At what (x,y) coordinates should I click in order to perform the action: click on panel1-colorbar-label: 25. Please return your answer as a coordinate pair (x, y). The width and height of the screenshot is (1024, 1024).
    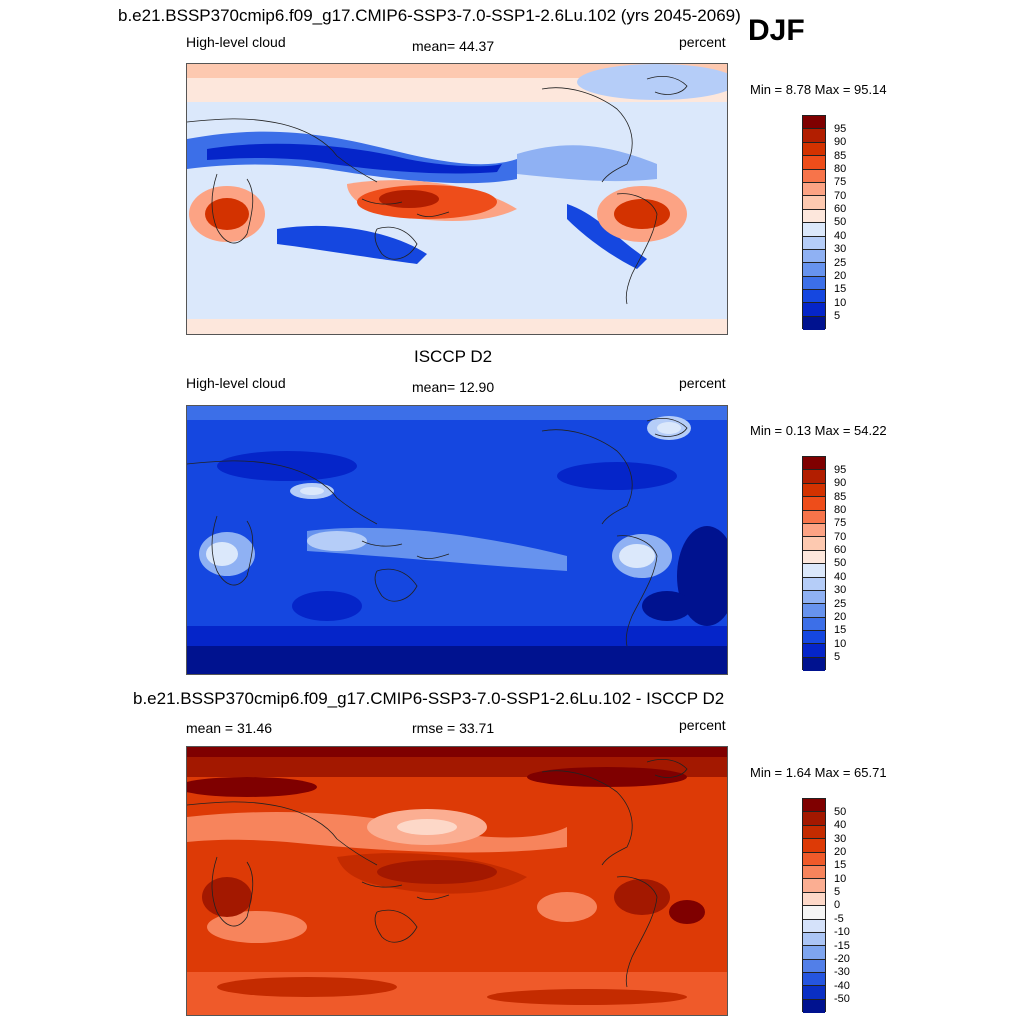
    Looking at the image, I should click on (840, 263).